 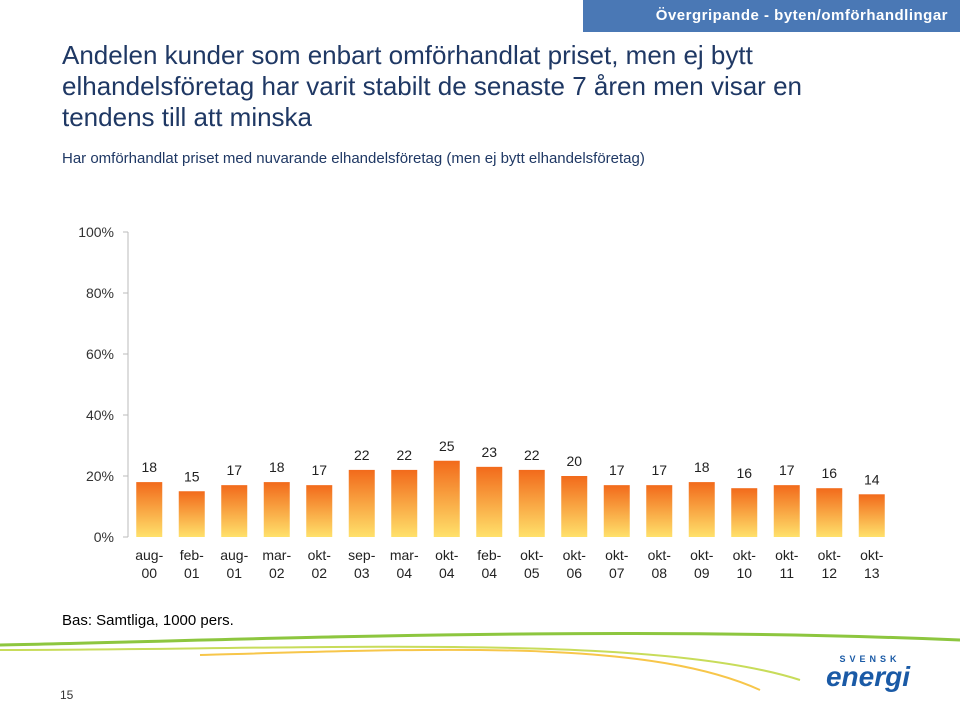 What do you see at coordinates (100, 354) in the screenshot?
I see `y-tick-label: 60%` at bounding box center [100, 354].